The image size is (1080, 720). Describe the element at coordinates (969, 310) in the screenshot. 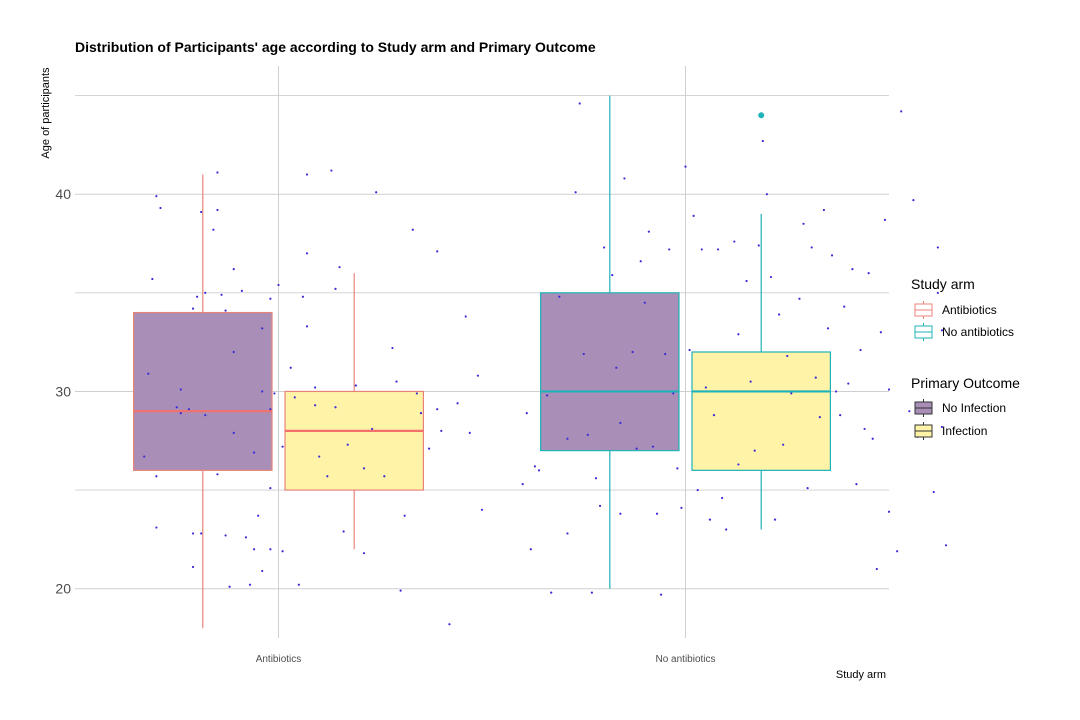

I see `legend-label: Antibiotics` at that location.